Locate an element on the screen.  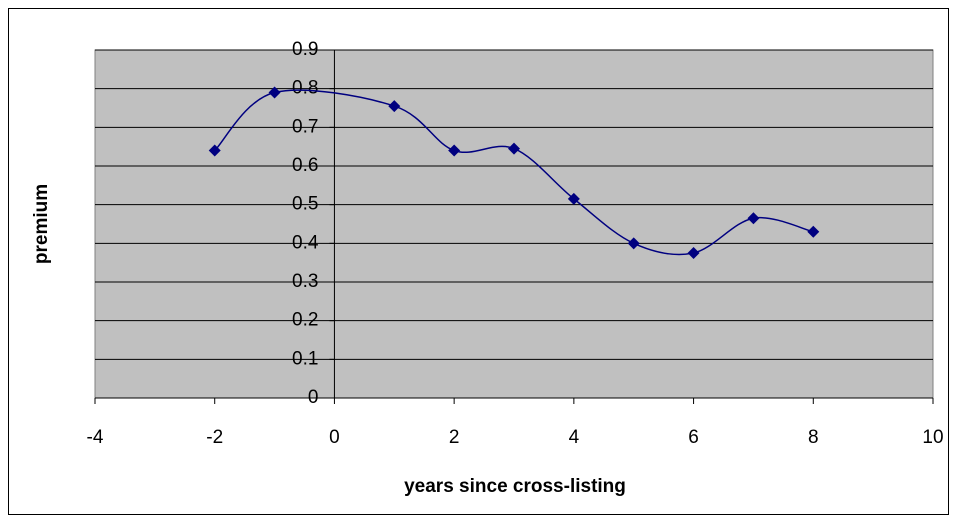
x-tick-label: -2 is located at coordinates (214, 437).